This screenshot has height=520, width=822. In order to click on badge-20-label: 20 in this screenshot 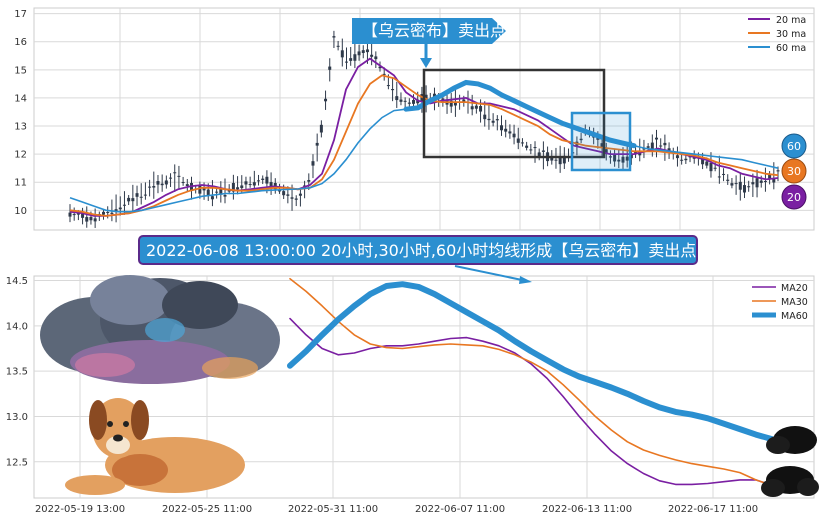, I will do `click(794, 197)`.